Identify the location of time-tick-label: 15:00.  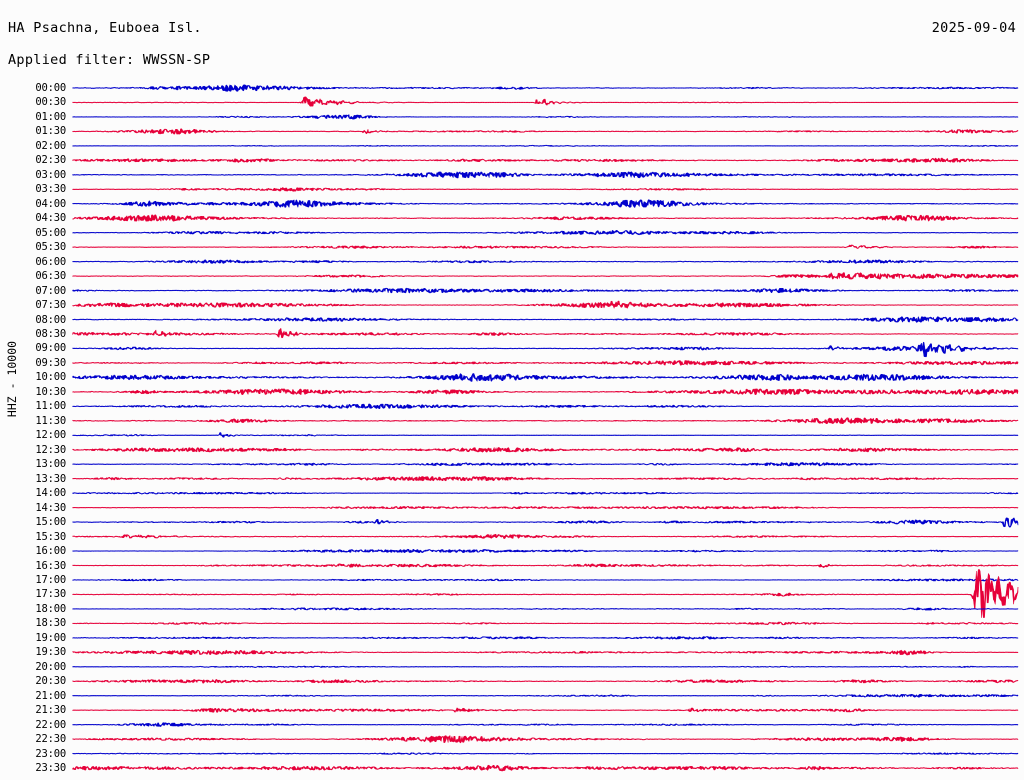
(50, 522).